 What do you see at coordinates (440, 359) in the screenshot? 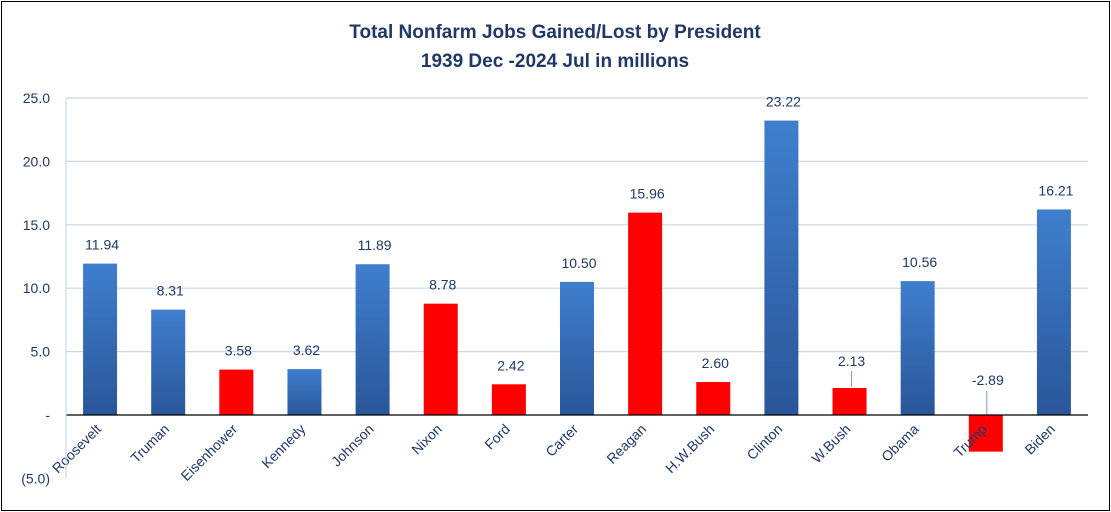
I see `bar-nixon` at bounding box center [440, 359].